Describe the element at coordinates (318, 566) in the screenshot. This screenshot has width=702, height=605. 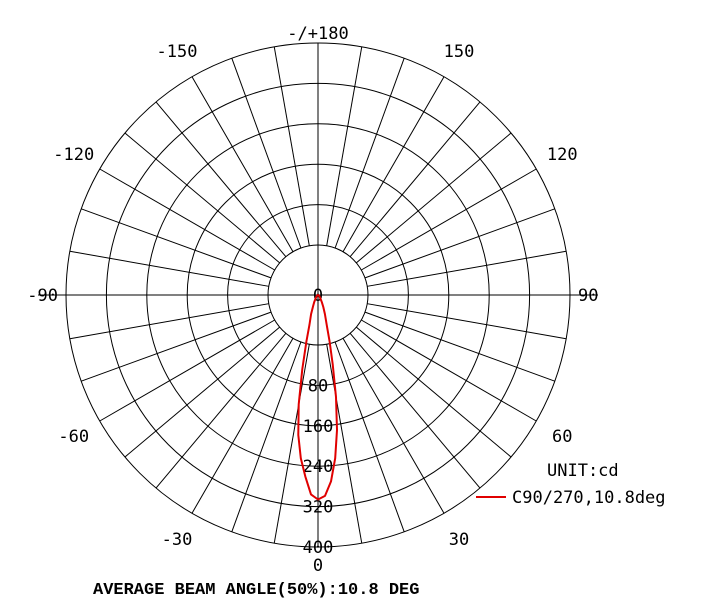
I see `angle-label-0: 0` at that location.